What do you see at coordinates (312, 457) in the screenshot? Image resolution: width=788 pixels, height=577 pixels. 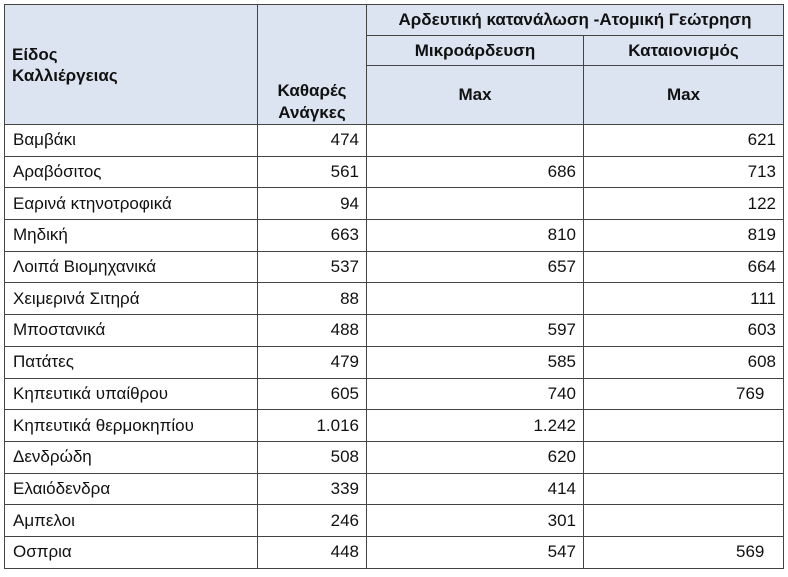 I see `net-needs-cell: 508` at bounding box center [312, 457].